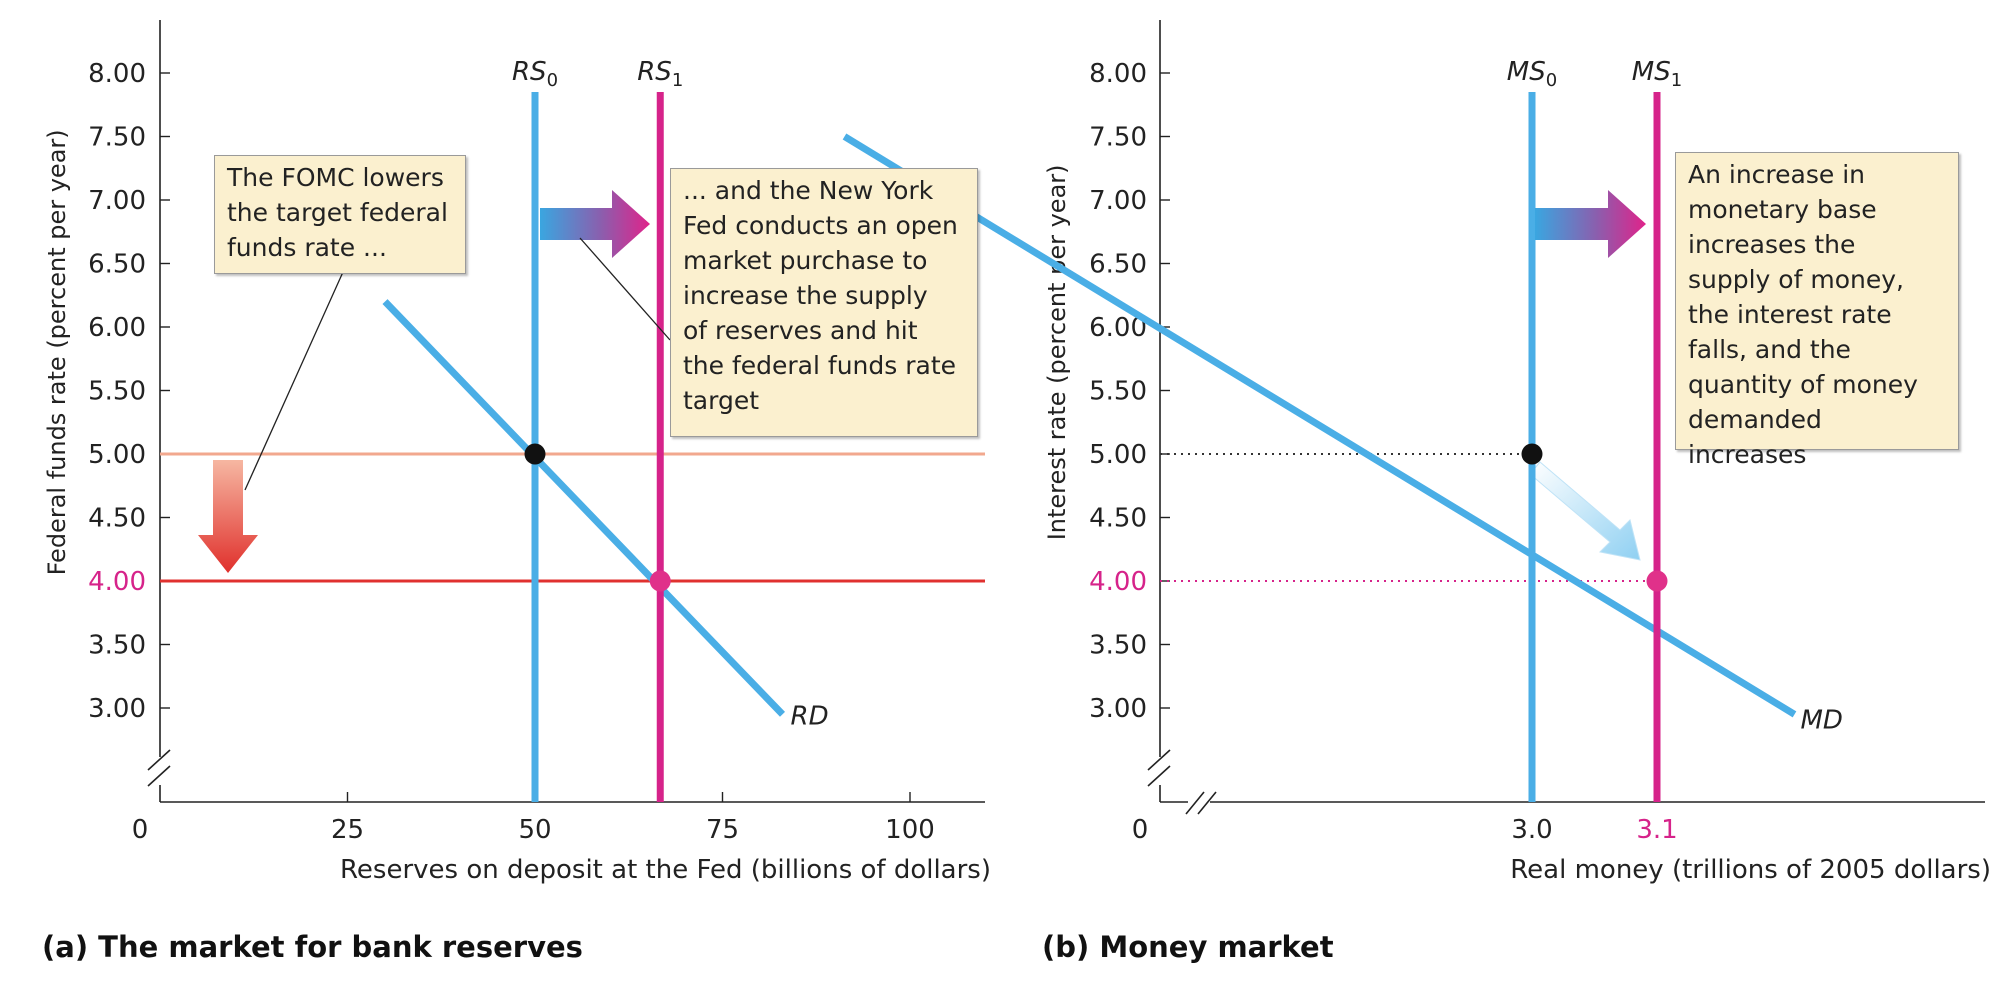 The width and height of the screenshot is (2006, 998). Describe the element at coordinates (294, 381) in the screenshot. I see `fomc-callout-pointer` at that location.